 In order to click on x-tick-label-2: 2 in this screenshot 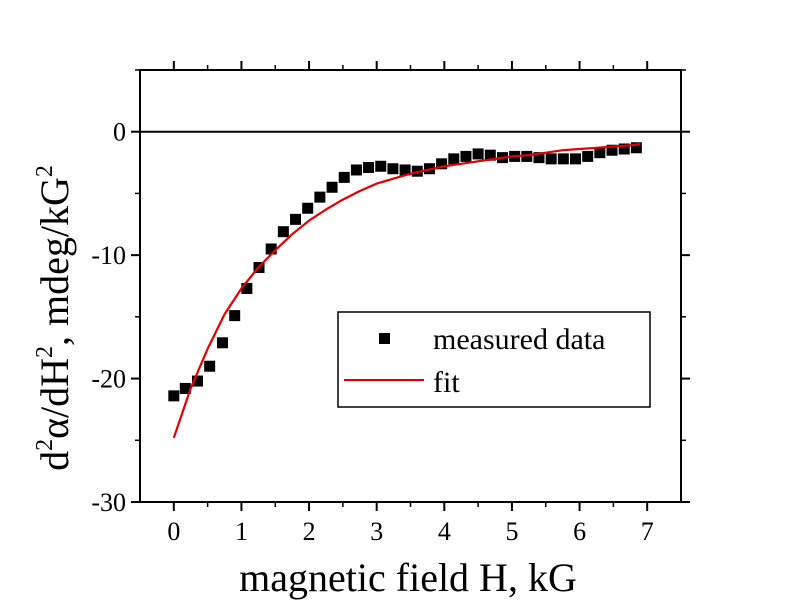, I will do `click(309, 531)`.